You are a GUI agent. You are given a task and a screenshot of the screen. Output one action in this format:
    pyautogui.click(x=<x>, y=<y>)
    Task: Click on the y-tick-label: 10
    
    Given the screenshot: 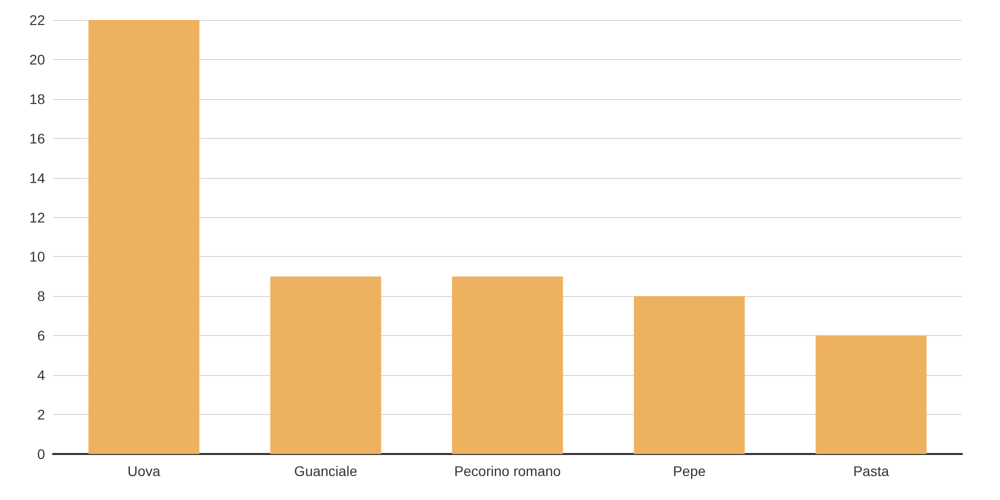 What is the action you would take?
    pyautogui.click(x=37, y=256)
    